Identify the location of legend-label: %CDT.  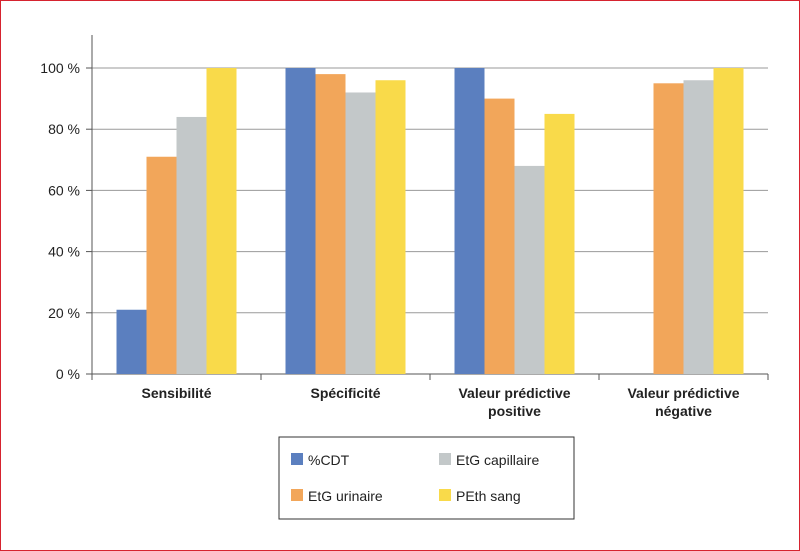
(329, 460).